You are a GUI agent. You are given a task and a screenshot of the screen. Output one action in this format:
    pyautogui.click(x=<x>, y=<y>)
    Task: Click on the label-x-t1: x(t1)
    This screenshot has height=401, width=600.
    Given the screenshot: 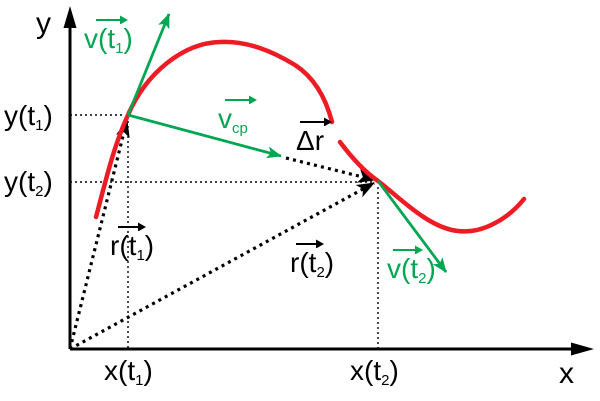 What is the action you would take?
    pyautogui.click(x=128, y=372)
    